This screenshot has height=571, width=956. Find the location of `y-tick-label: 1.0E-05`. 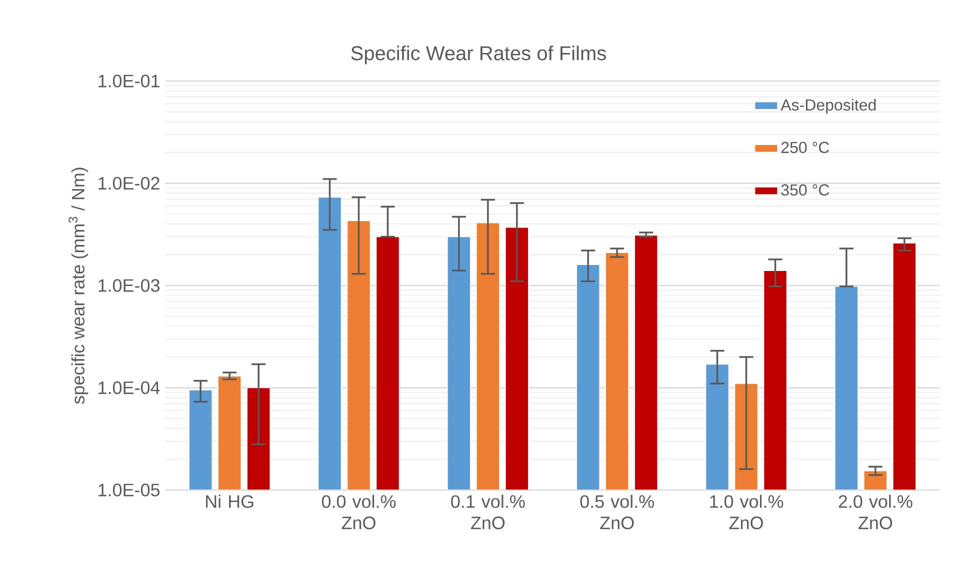

y-tick-label: 1.0E-05 is located at coordinates (129, 490).